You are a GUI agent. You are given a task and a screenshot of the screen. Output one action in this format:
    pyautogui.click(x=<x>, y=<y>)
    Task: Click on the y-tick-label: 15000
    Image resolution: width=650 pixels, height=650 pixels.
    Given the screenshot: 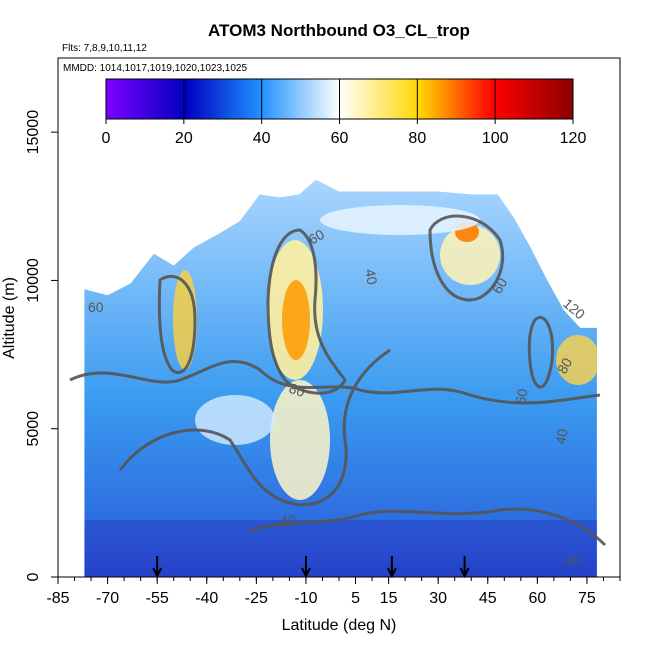 What is the action you would take?
    pyautogui.click(x=33, y=132)
    